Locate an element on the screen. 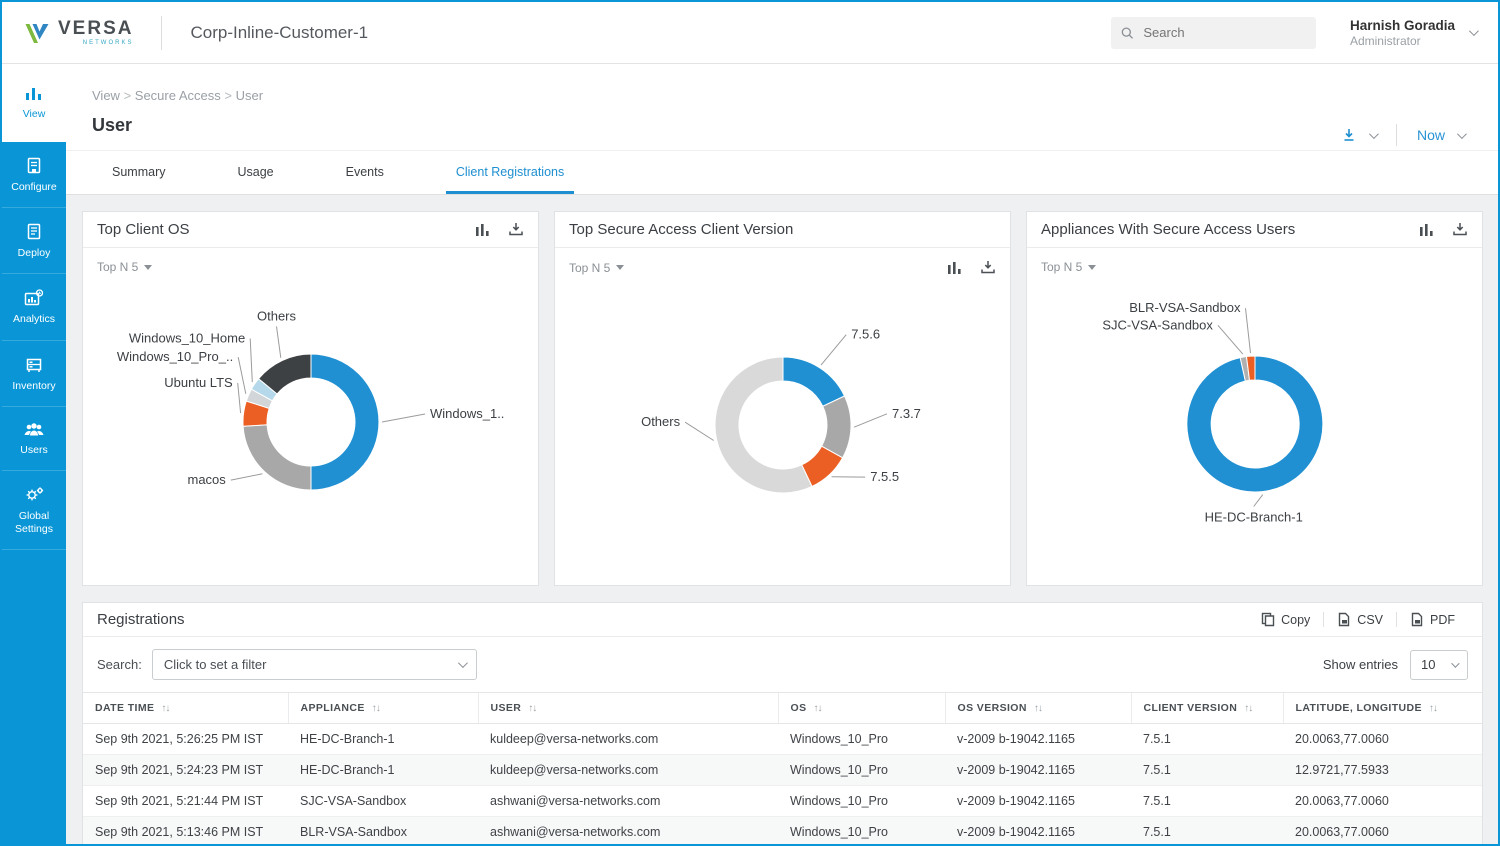  slice-label: Windows_10_Home is located at coordinates (186, 338).